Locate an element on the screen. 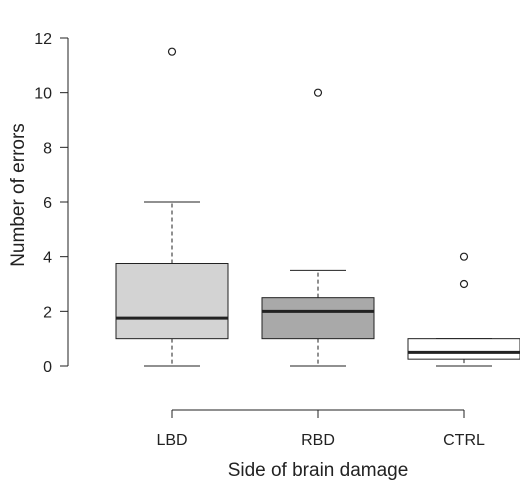 The image size is (520, 481). x-axis-title: Side of brain damage is located at coordinates (318, 470).